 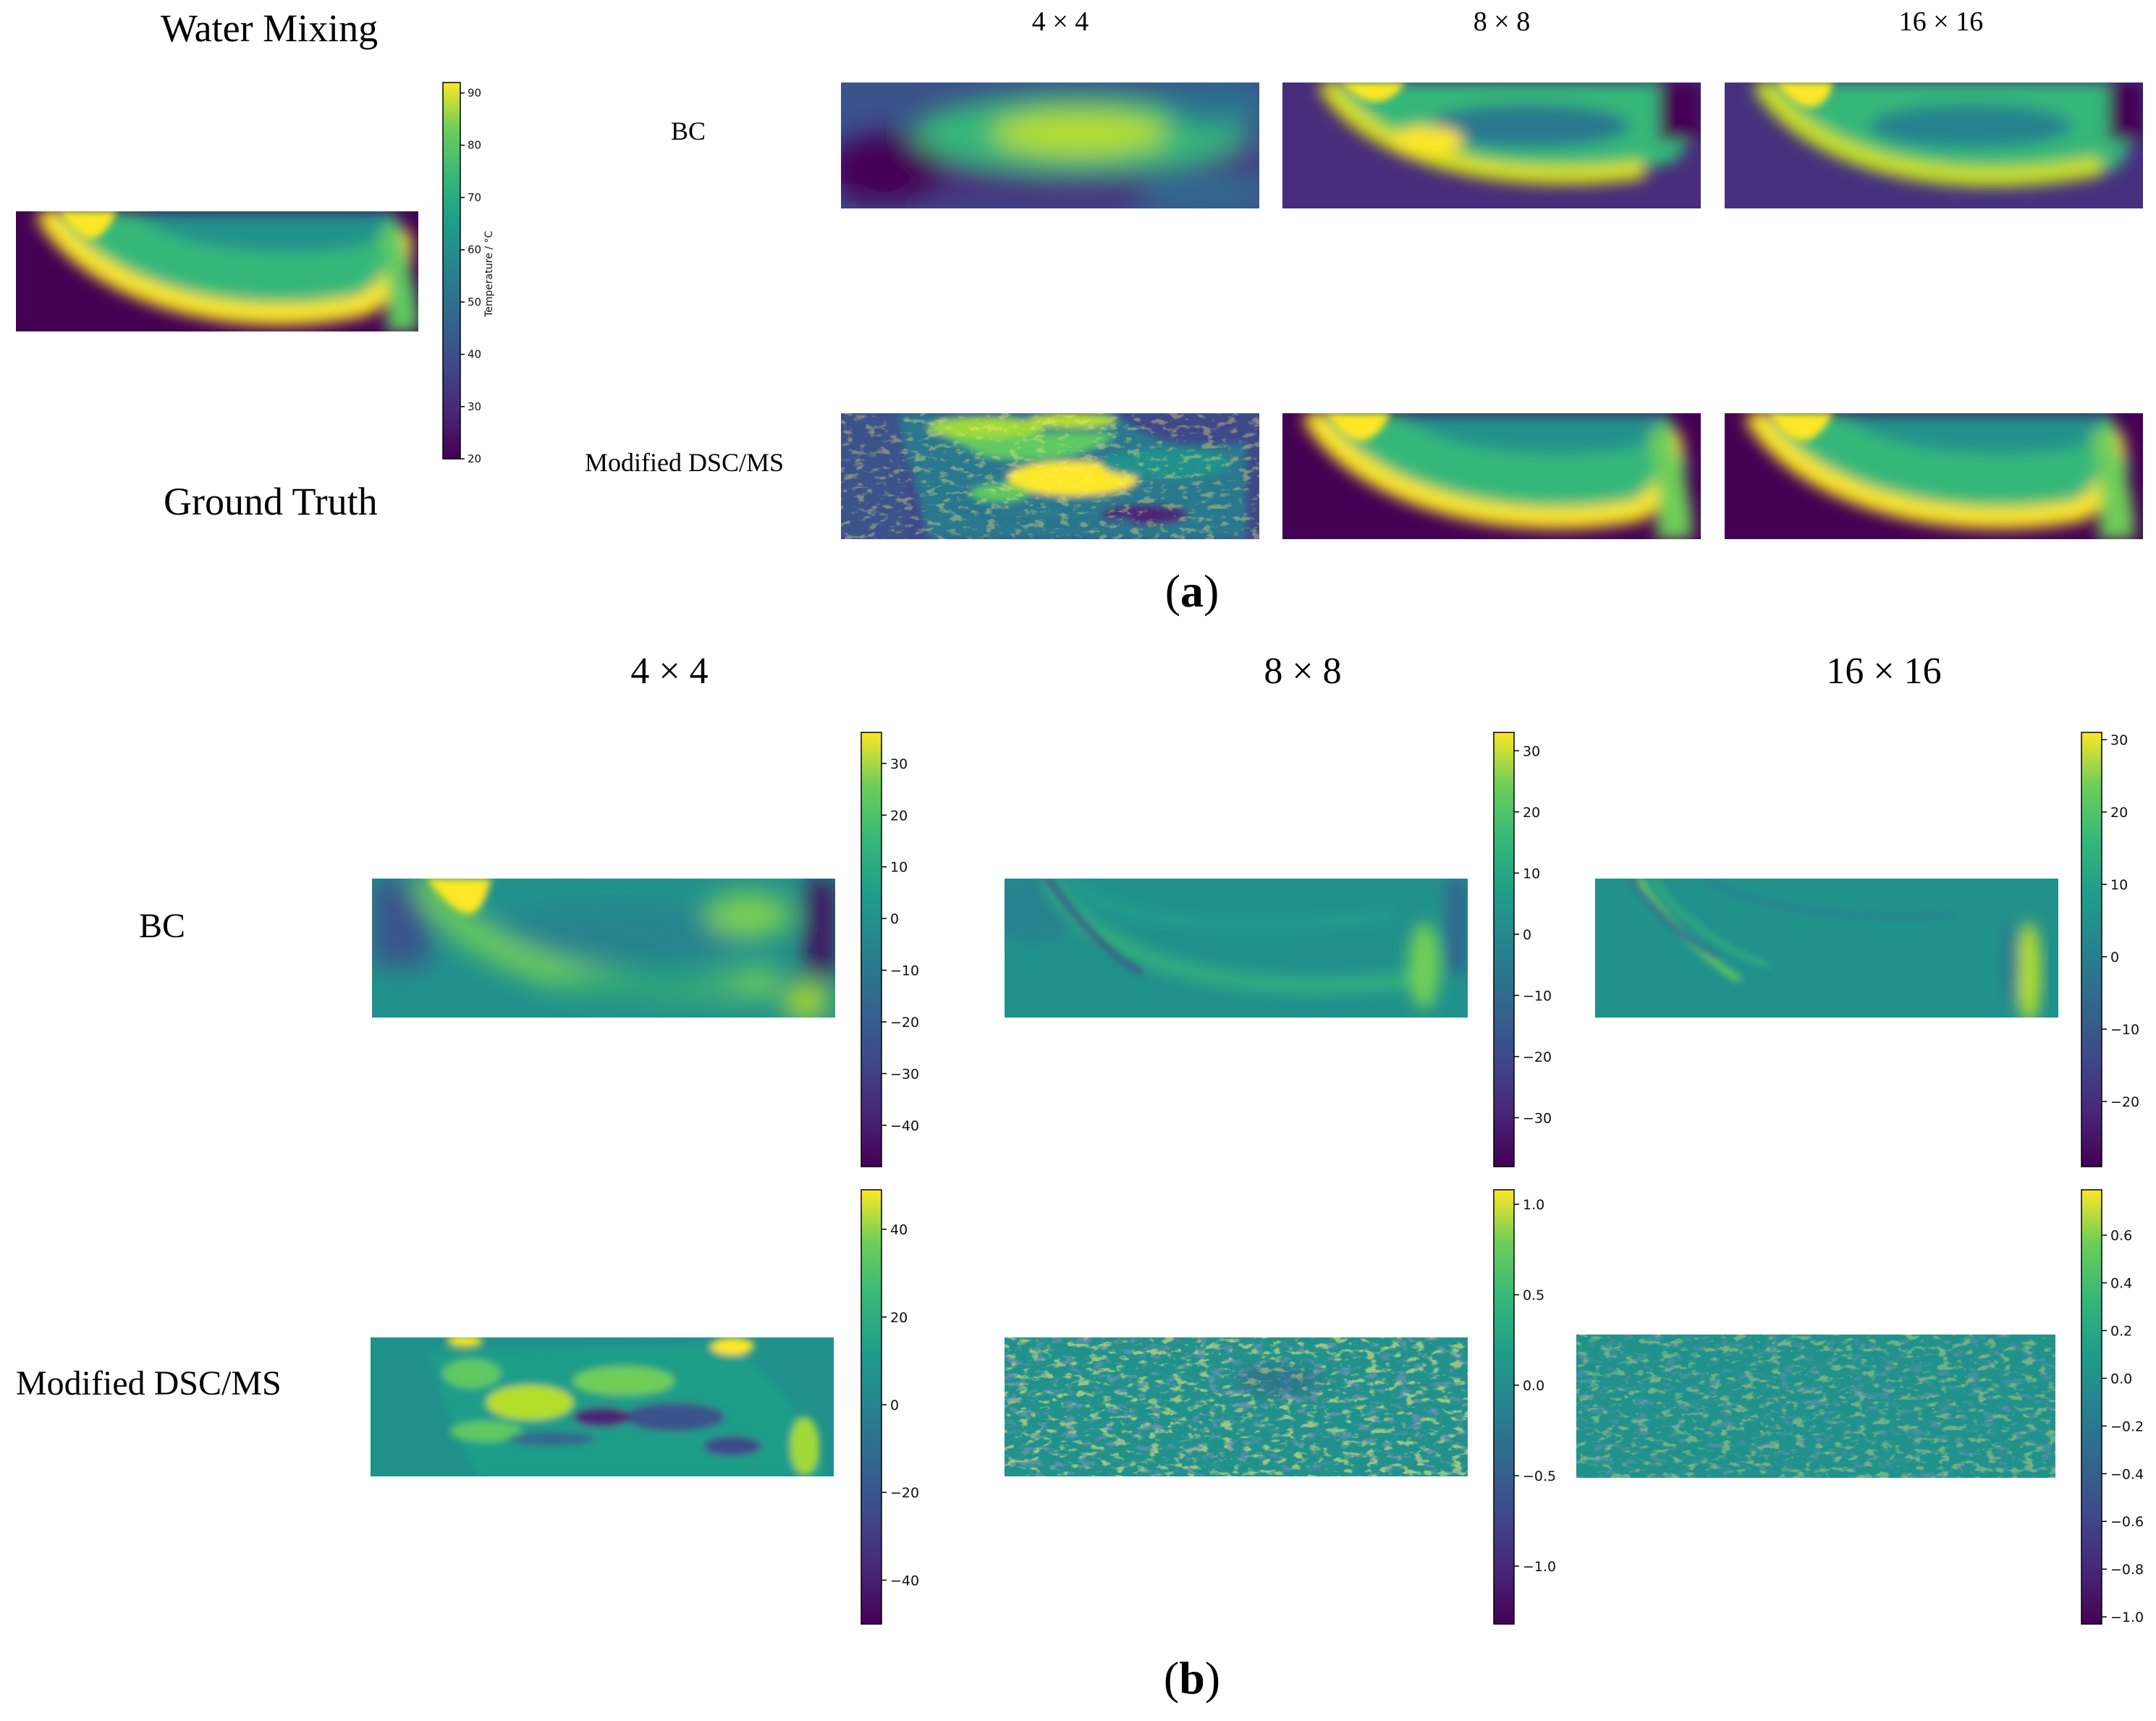 I want to click on colorbar-tick-label: −0.6, so click(x=2127, y=1522).